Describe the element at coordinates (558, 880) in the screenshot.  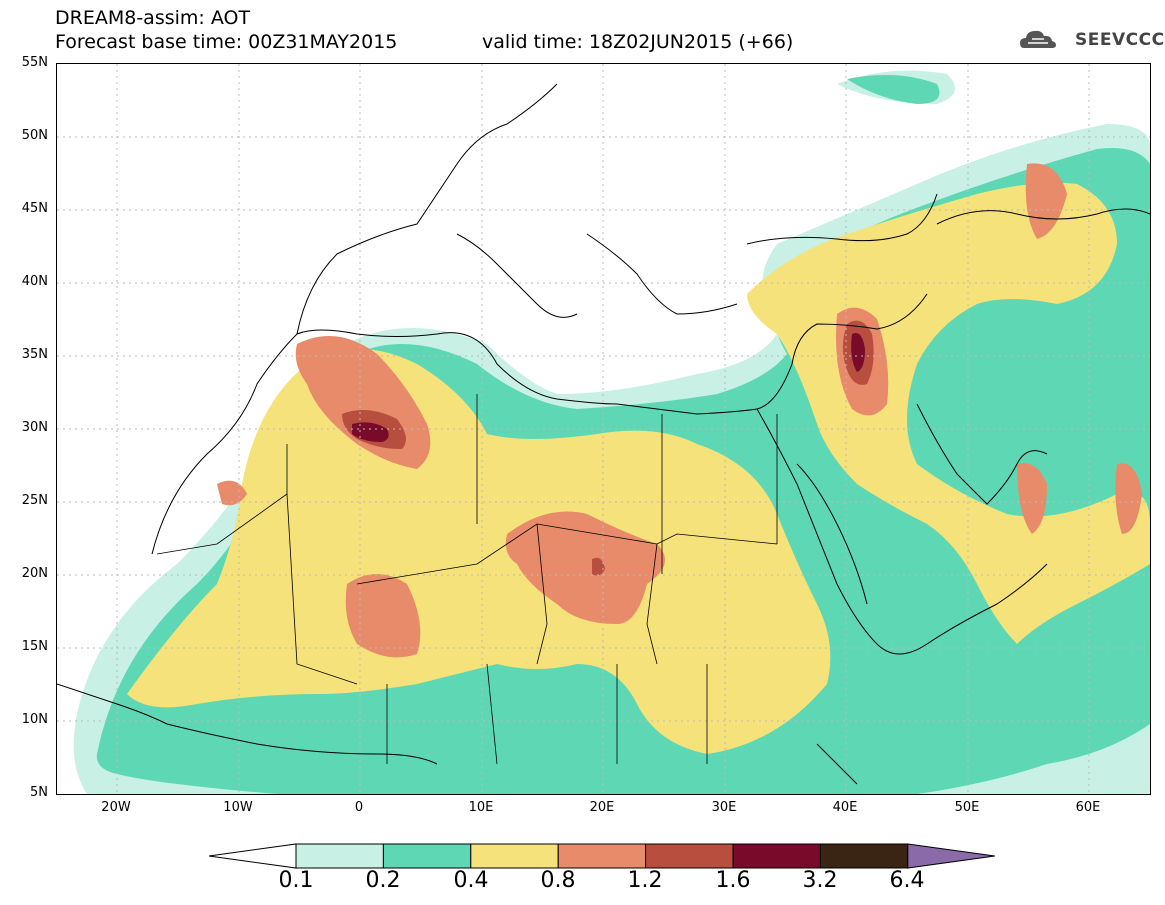
I see `colorbar-label: 0.8` at that location.